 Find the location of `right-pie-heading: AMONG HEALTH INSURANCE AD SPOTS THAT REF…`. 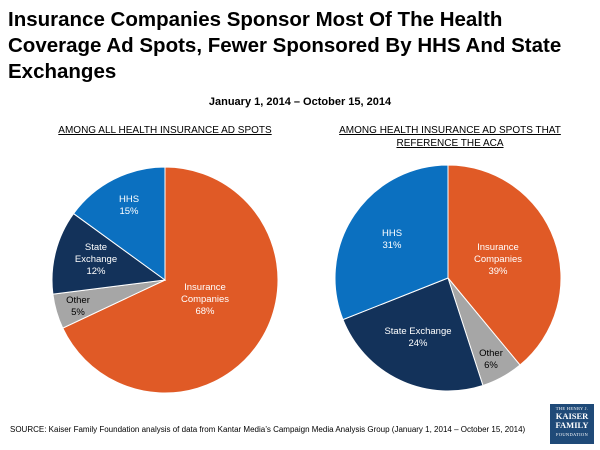

right-pie-heading: AMONG HEALTH INSURANCE AD SPOTS THAT REF… is located at coordinates (450, 137).